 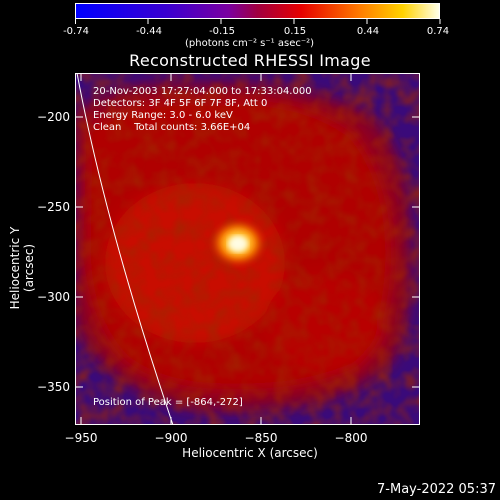 What do you see at coordinates (438, 31) in the screenshot?
I see `colorbar-tick-label: 0.74` at bounding box center [438, 31].